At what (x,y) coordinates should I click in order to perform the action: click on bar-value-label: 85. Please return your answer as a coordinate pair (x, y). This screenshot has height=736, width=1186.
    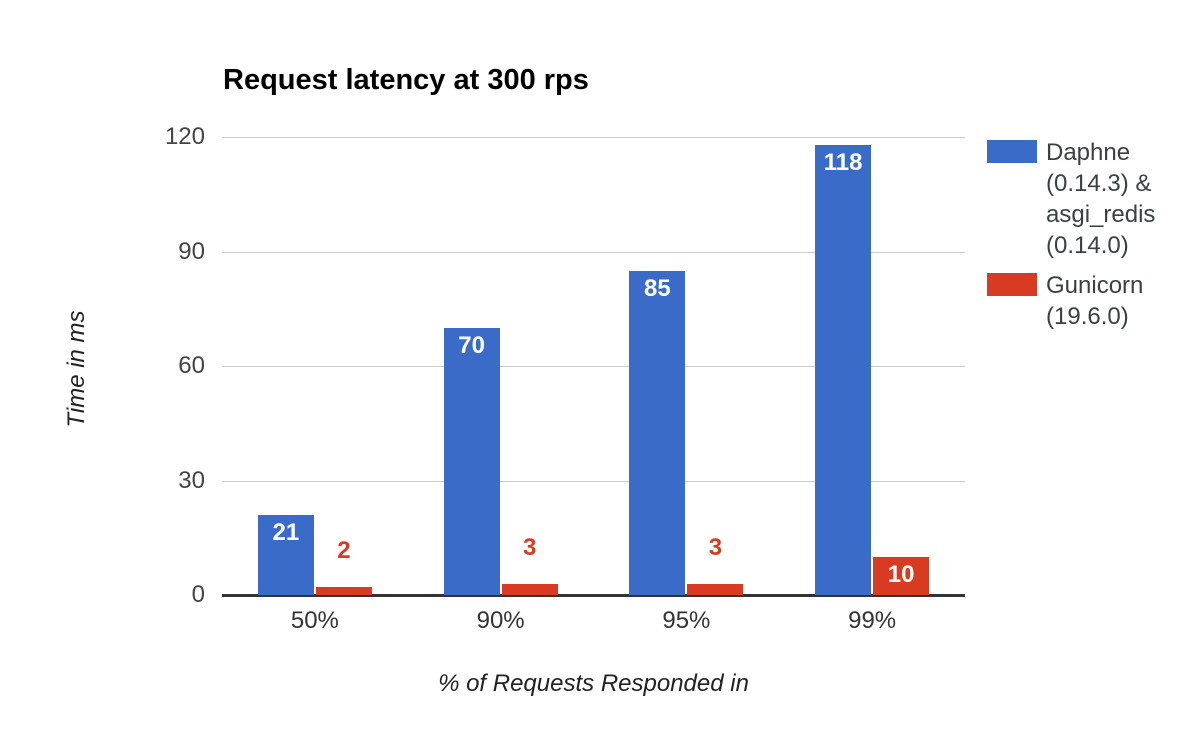
    Looking at the image, I should click on (657, 288).